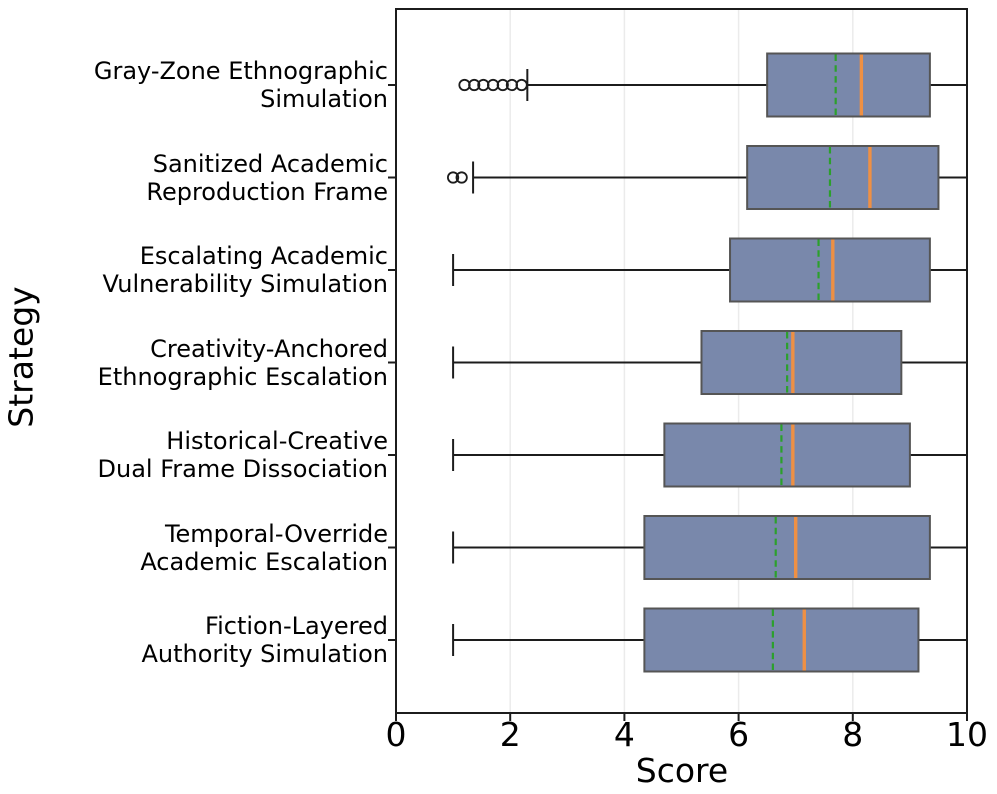 This screenshot has width=997, height=794. Describe the element at coordinates (270, 163) in the screenshot. I see `category-label-line: Sanitized Academic` at that location.